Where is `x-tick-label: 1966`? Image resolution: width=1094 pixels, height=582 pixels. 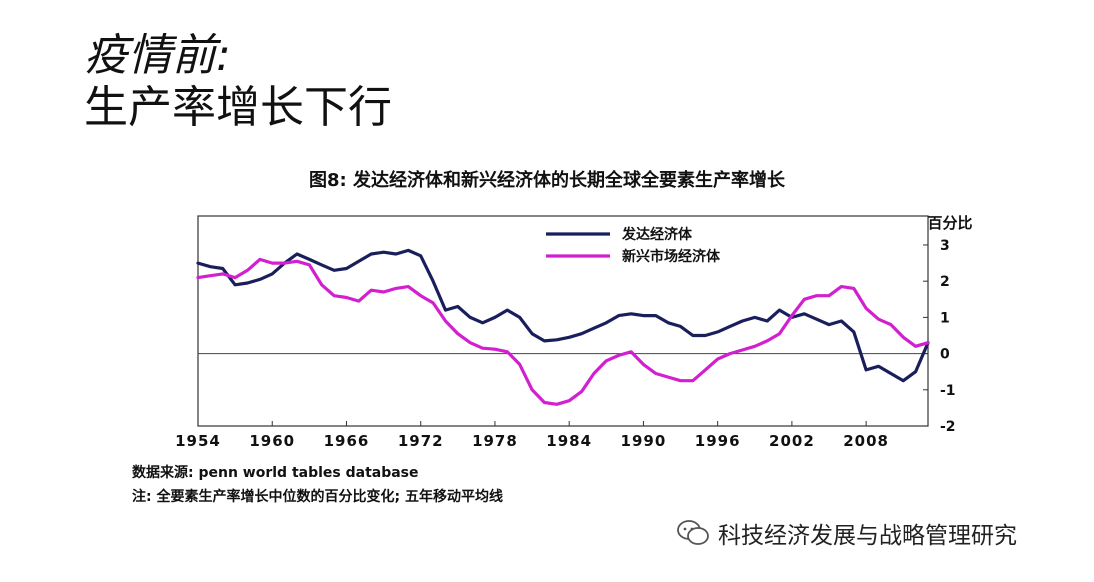
x-tick-label: 1966 is located at coordinates (347, 441).